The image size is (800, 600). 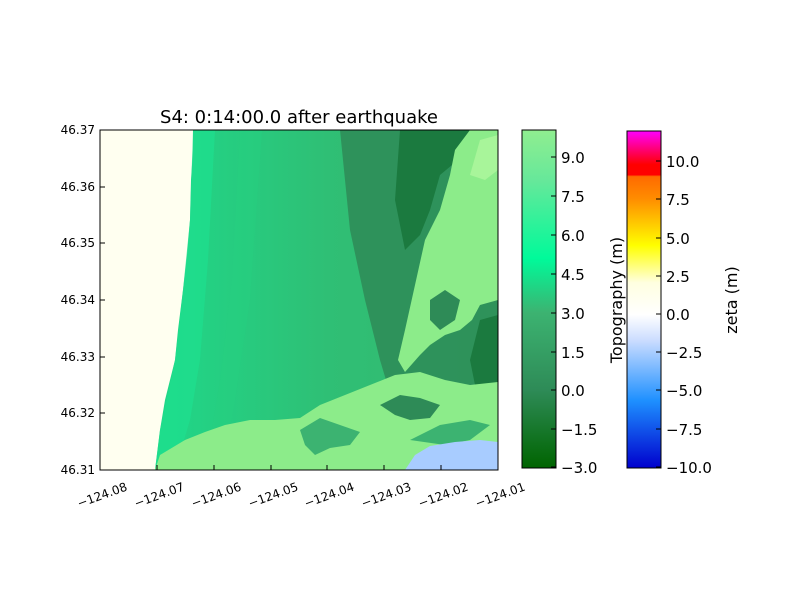 I want to click on y-tick-label: 46.32, so click(x=78, y=413).